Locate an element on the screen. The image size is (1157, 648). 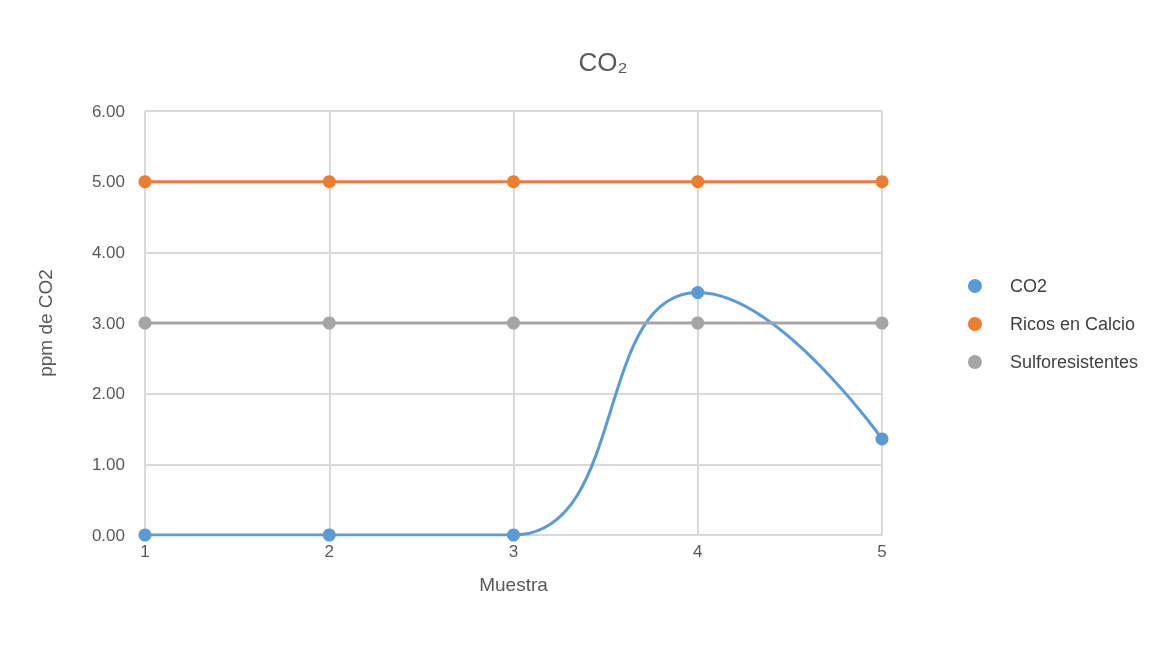
x-tick-label: 4 is located at coordinates (698, 551).